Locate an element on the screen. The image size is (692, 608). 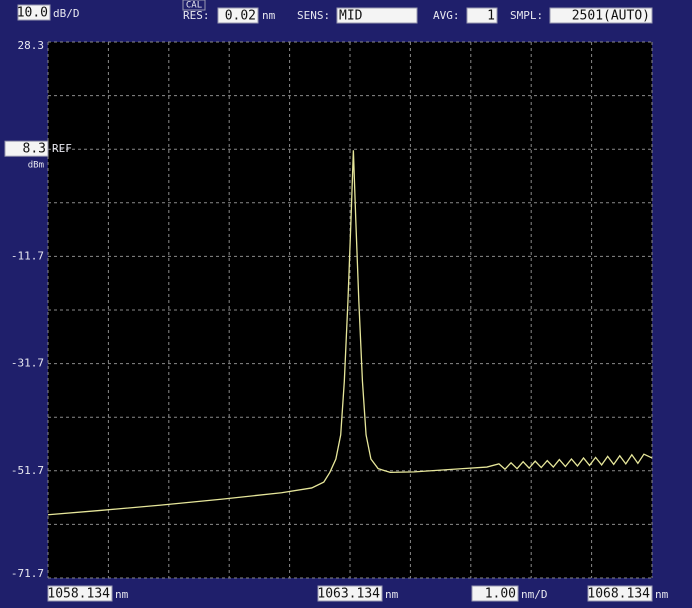
avg: 1 is located at coordinates (491, 16).